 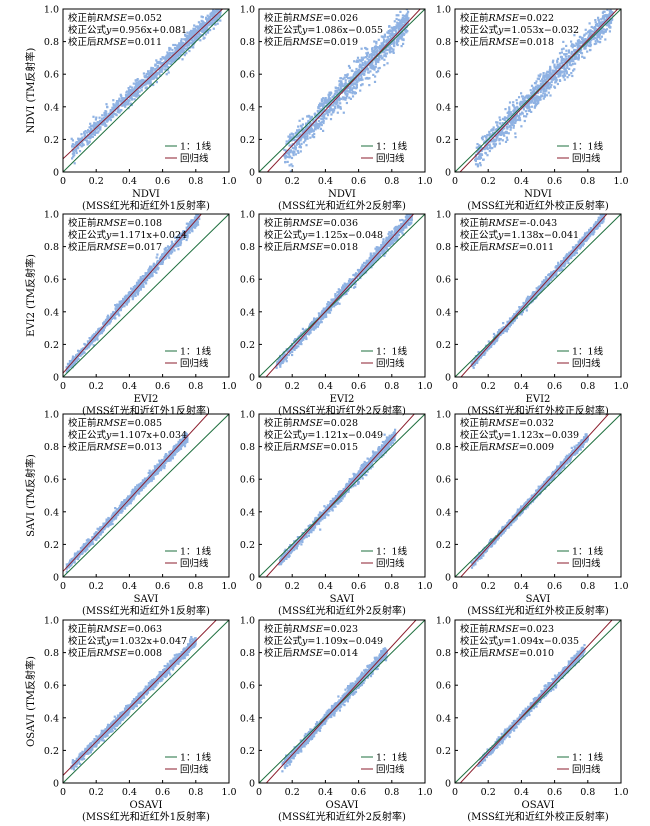 I want to click on stat-annotation: 校正后RMSE=0.017, so click(x=115, y=247).